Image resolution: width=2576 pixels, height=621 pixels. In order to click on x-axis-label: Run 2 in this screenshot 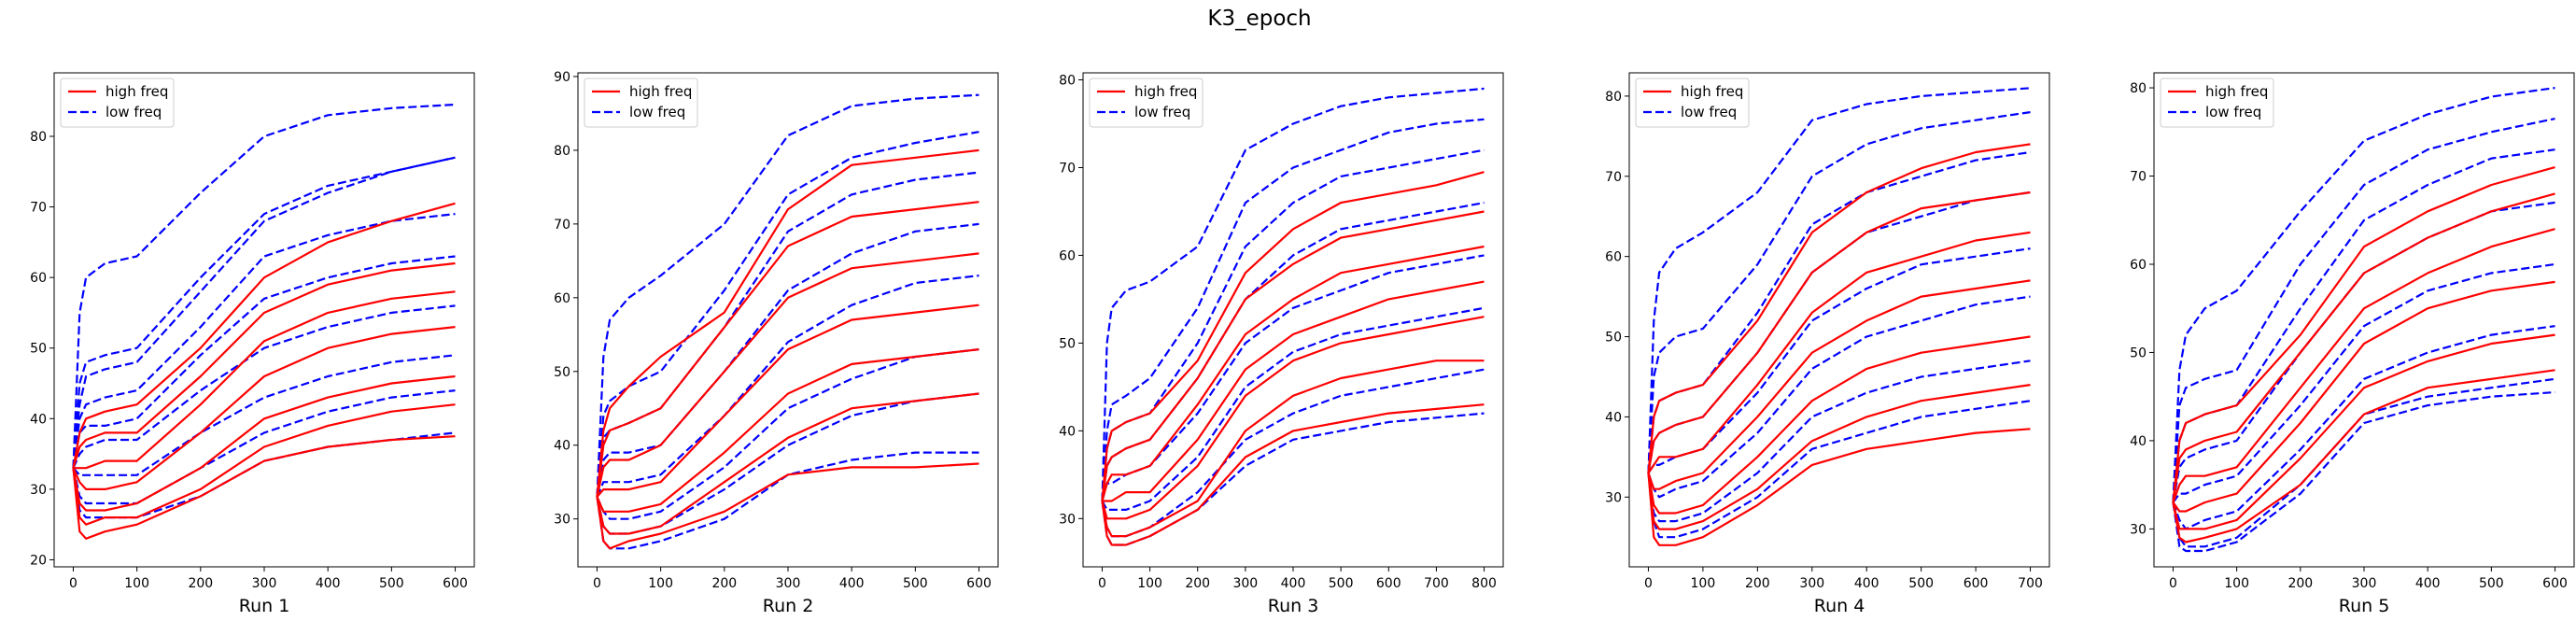, I will do `click(788, 606)`.